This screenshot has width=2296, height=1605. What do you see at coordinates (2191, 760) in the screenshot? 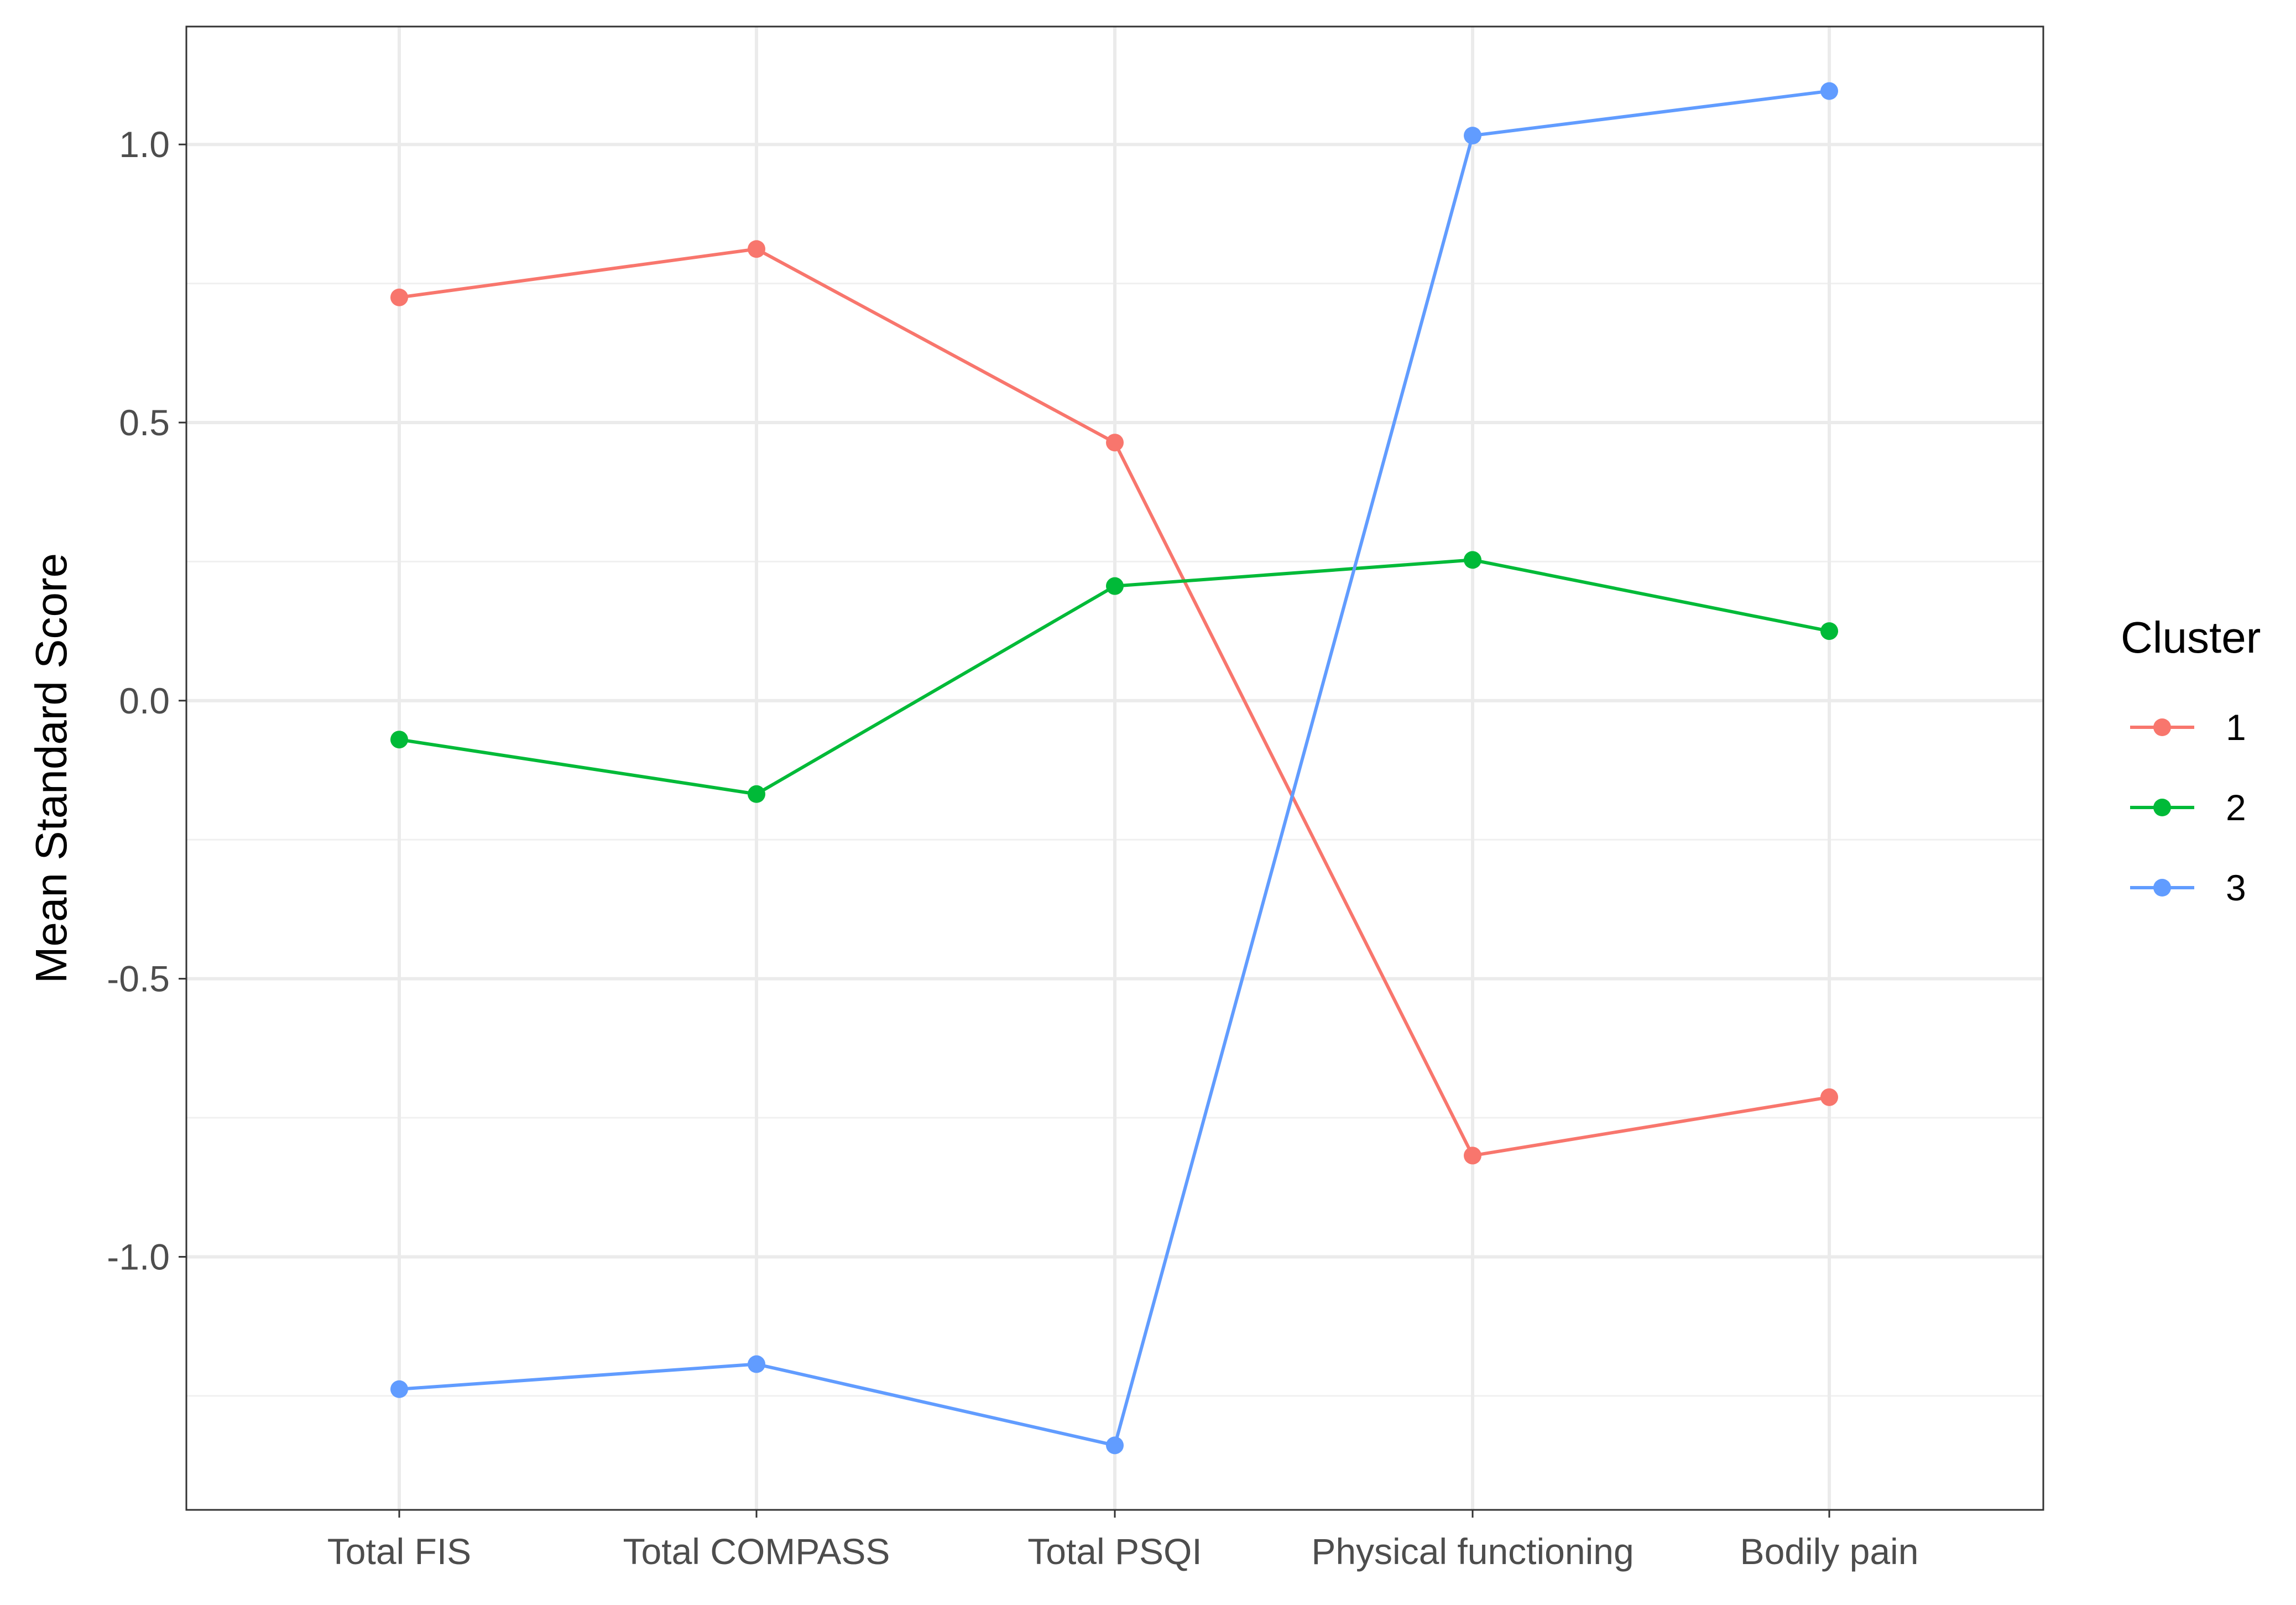
I see `legend: Cluster 1 2 3` at bounding box center [2191, 760].